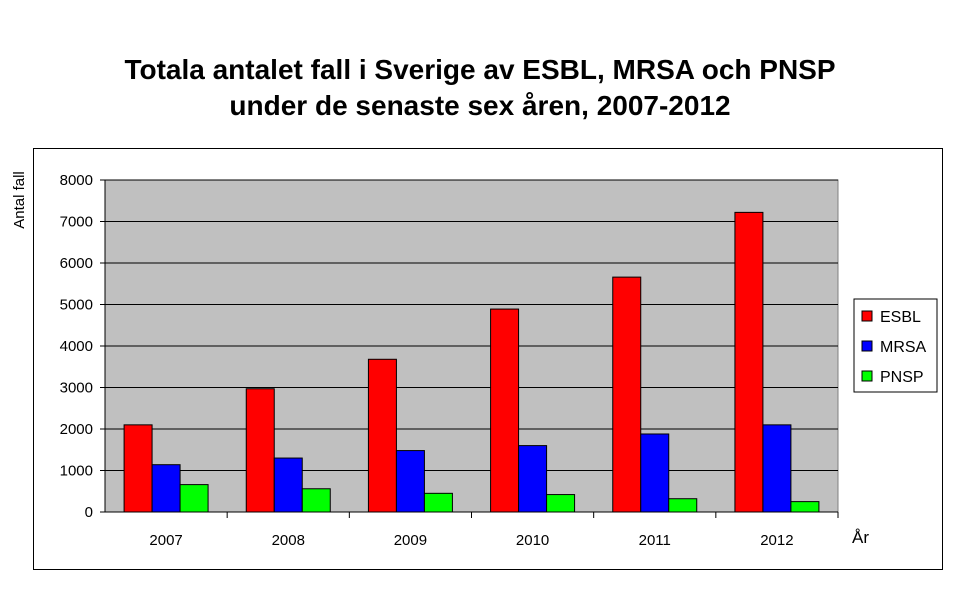 Image resolution: width=960 pixels, height=589 pixels. I want to click on legend-swatch-esbl, so click(867, 316).